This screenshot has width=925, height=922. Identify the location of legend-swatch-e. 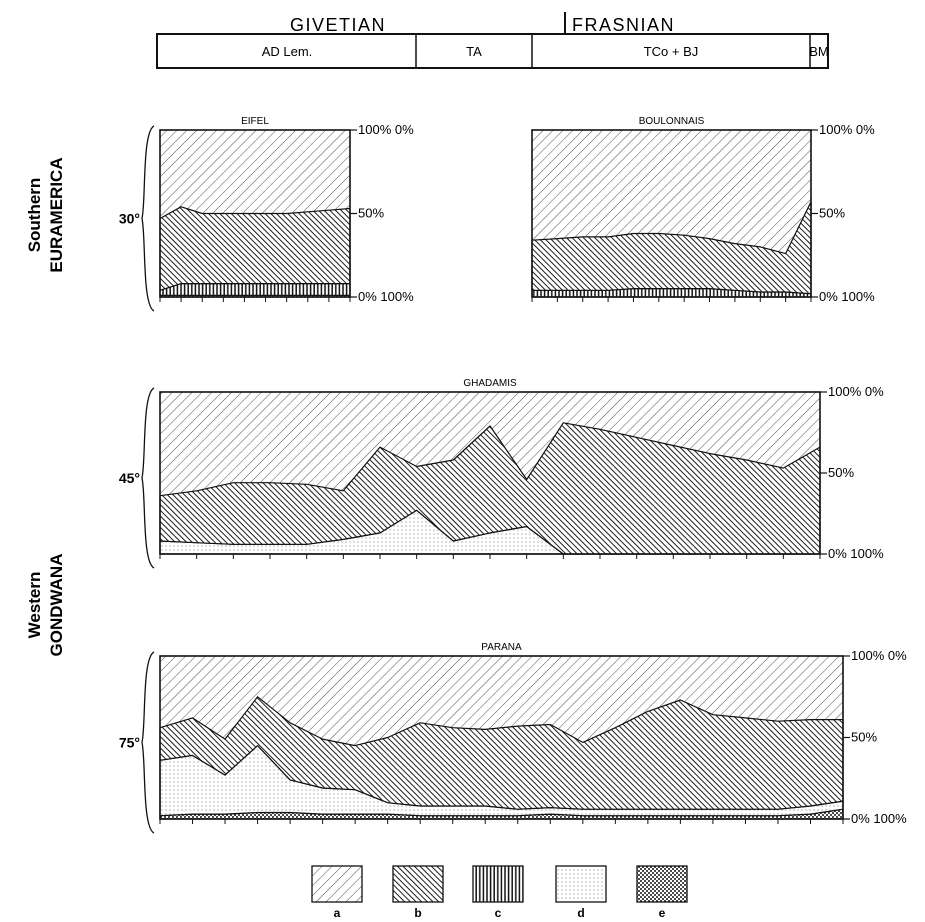
(662, 884).